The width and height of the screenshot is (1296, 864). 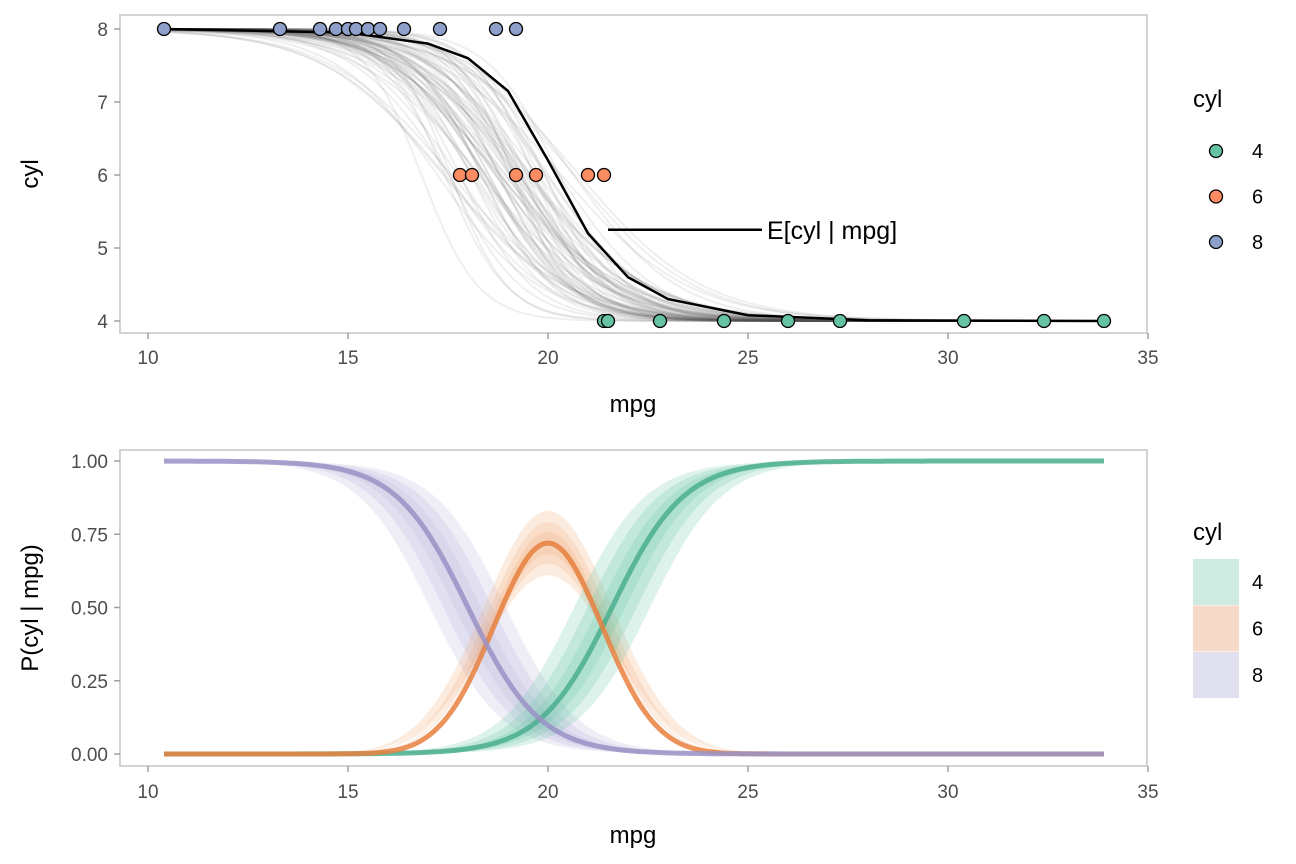 I want to click on y-tick-label: 7, so click(x=102, y=103).